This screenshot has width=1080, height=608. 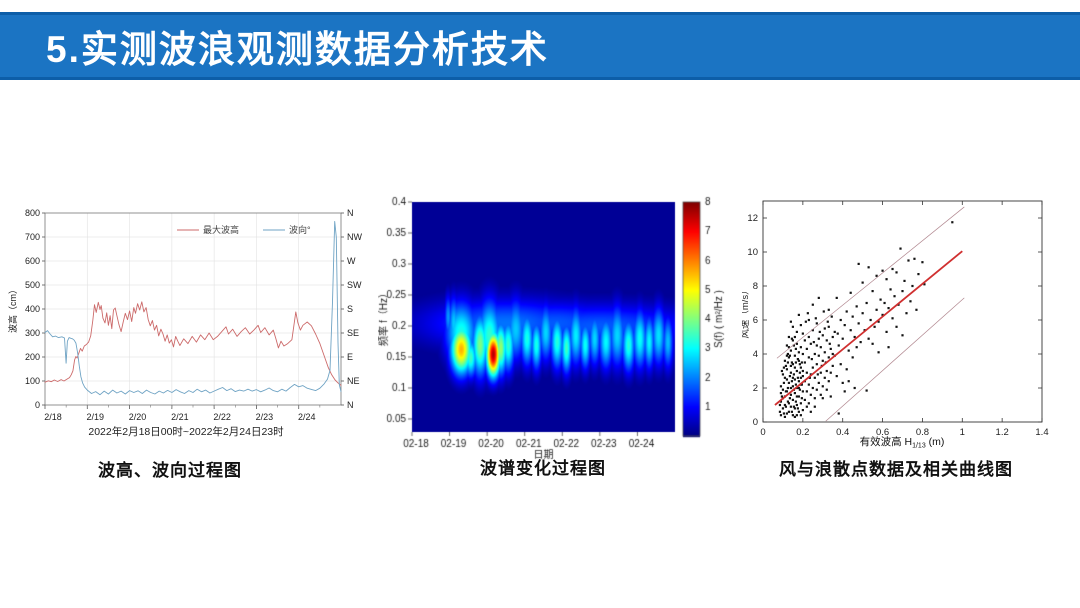 I want to click on svg-text: 有效波高 H1/13 (m), so click(x=902, y=442).